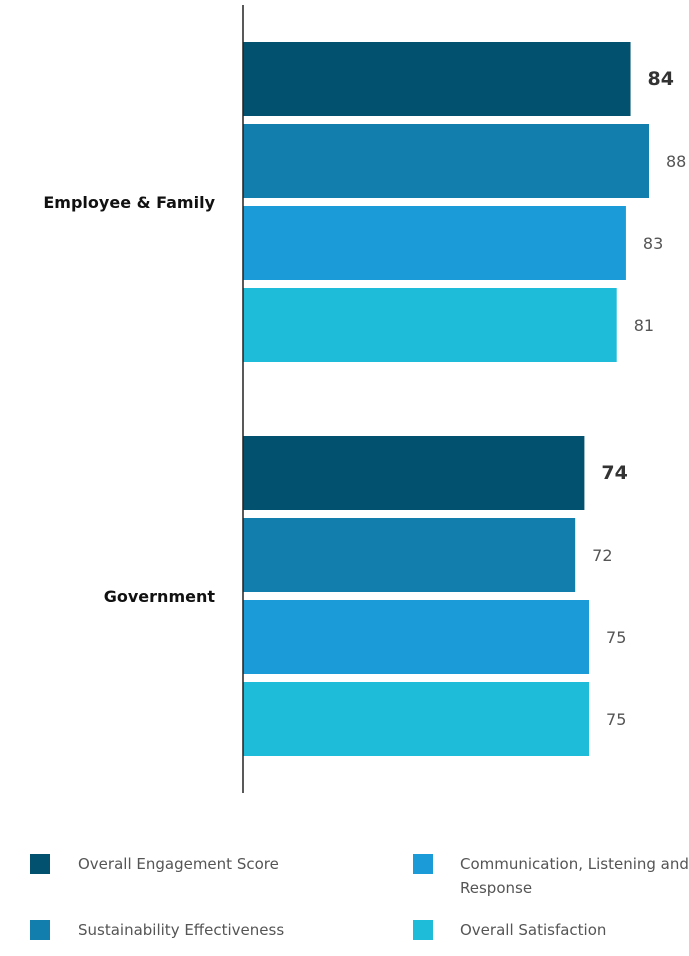 Image resolution: width=689 pixels, height=956 pixels. What do you see at coordinates (178, 864) in the screenshot?
I see `legend-label: Overall Engagement Score` at bounding box center [178, 864].